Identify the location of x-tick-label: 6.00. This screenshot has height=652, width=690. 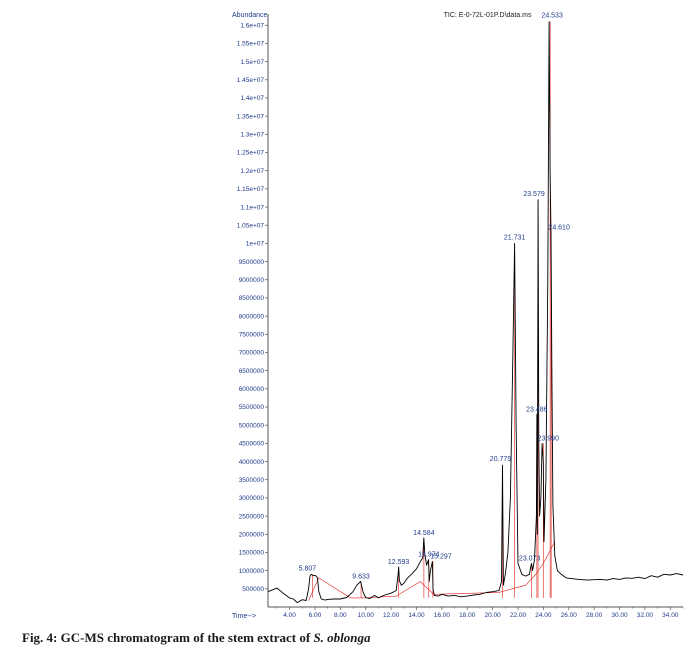
(315, 615).